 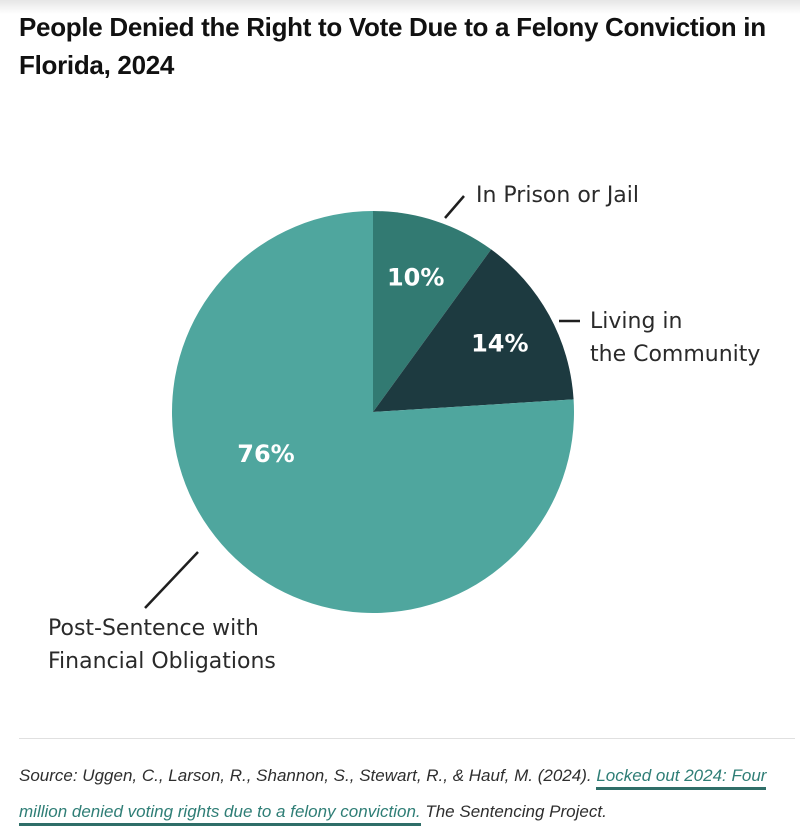 What do you see at coordinates (432, 311) in the screenshot?
I see `pie-slice-in-prison` at bounding box center [432, 311].